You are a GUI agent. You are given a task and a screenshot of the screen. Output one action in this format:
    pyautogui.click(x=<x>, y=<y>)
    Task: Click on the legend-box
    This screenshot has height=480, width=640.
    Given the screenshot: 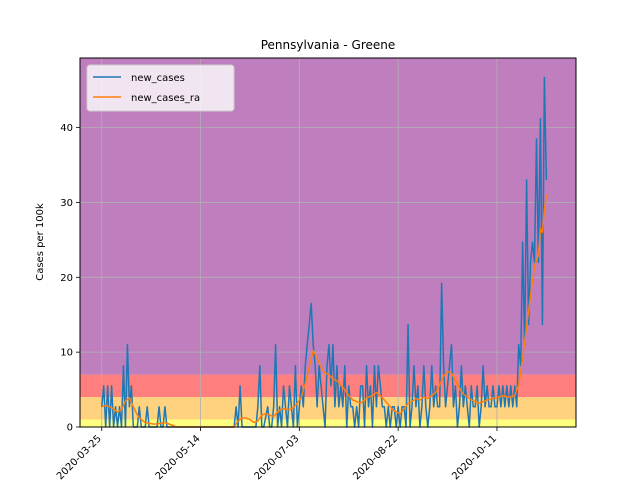 What is the action you would take?
    pyautogui.click(x=160, y=88)
    